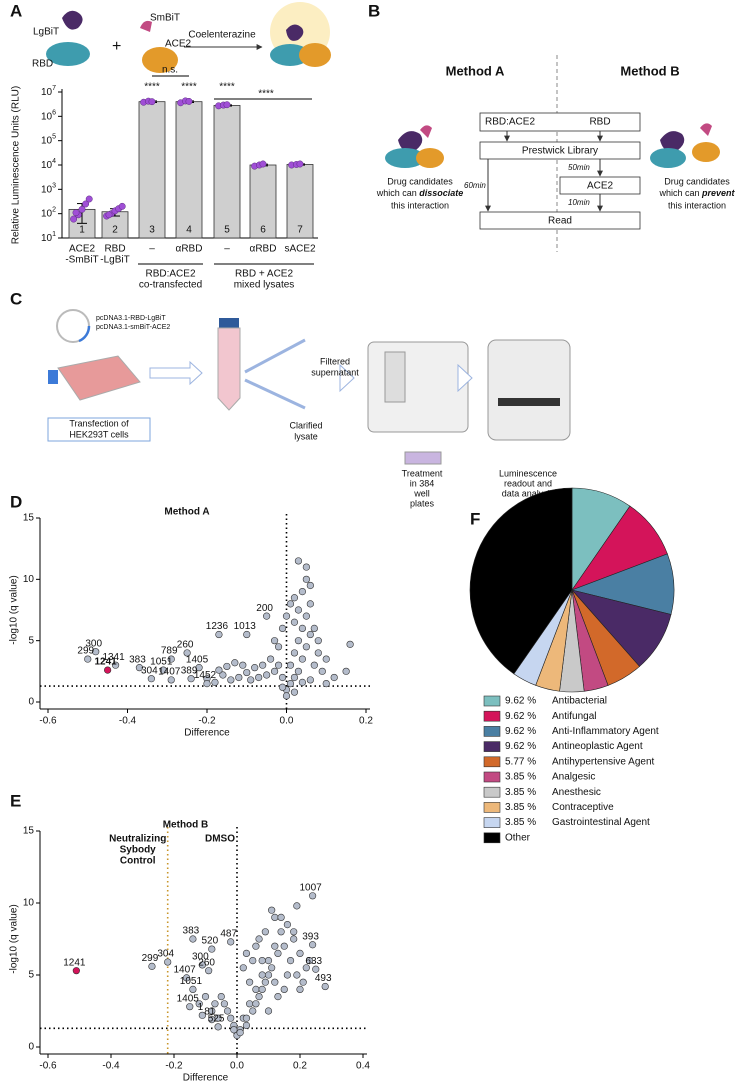 The height and width of the screenshot is (1084, 744). Describe the element at coordinates (220, 839) in the screenshot. I see `zero-label: DMSO` at that location.